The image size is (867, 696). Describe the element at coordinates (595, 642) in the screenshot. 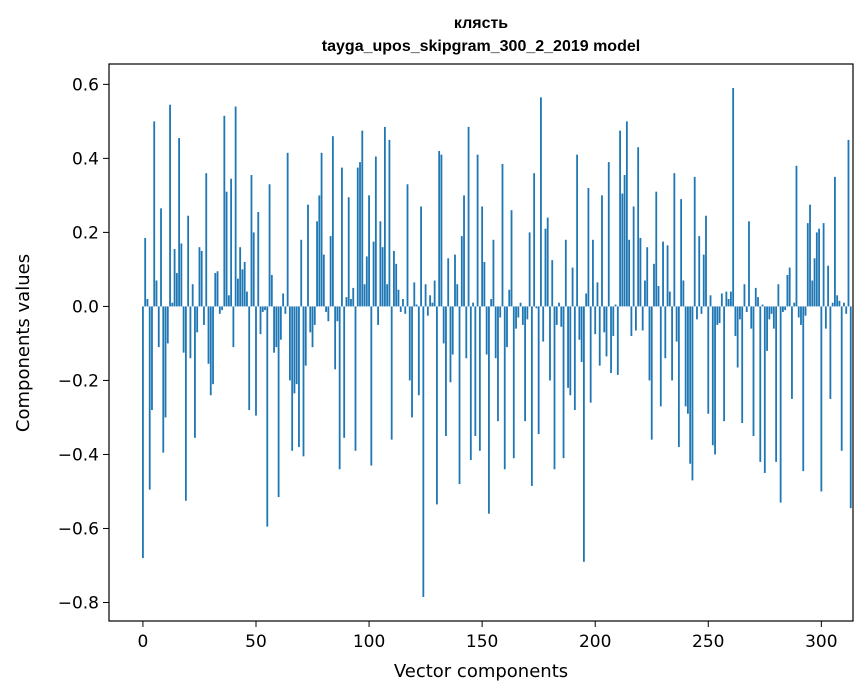

I see `x-tick-label: 200` at that location.